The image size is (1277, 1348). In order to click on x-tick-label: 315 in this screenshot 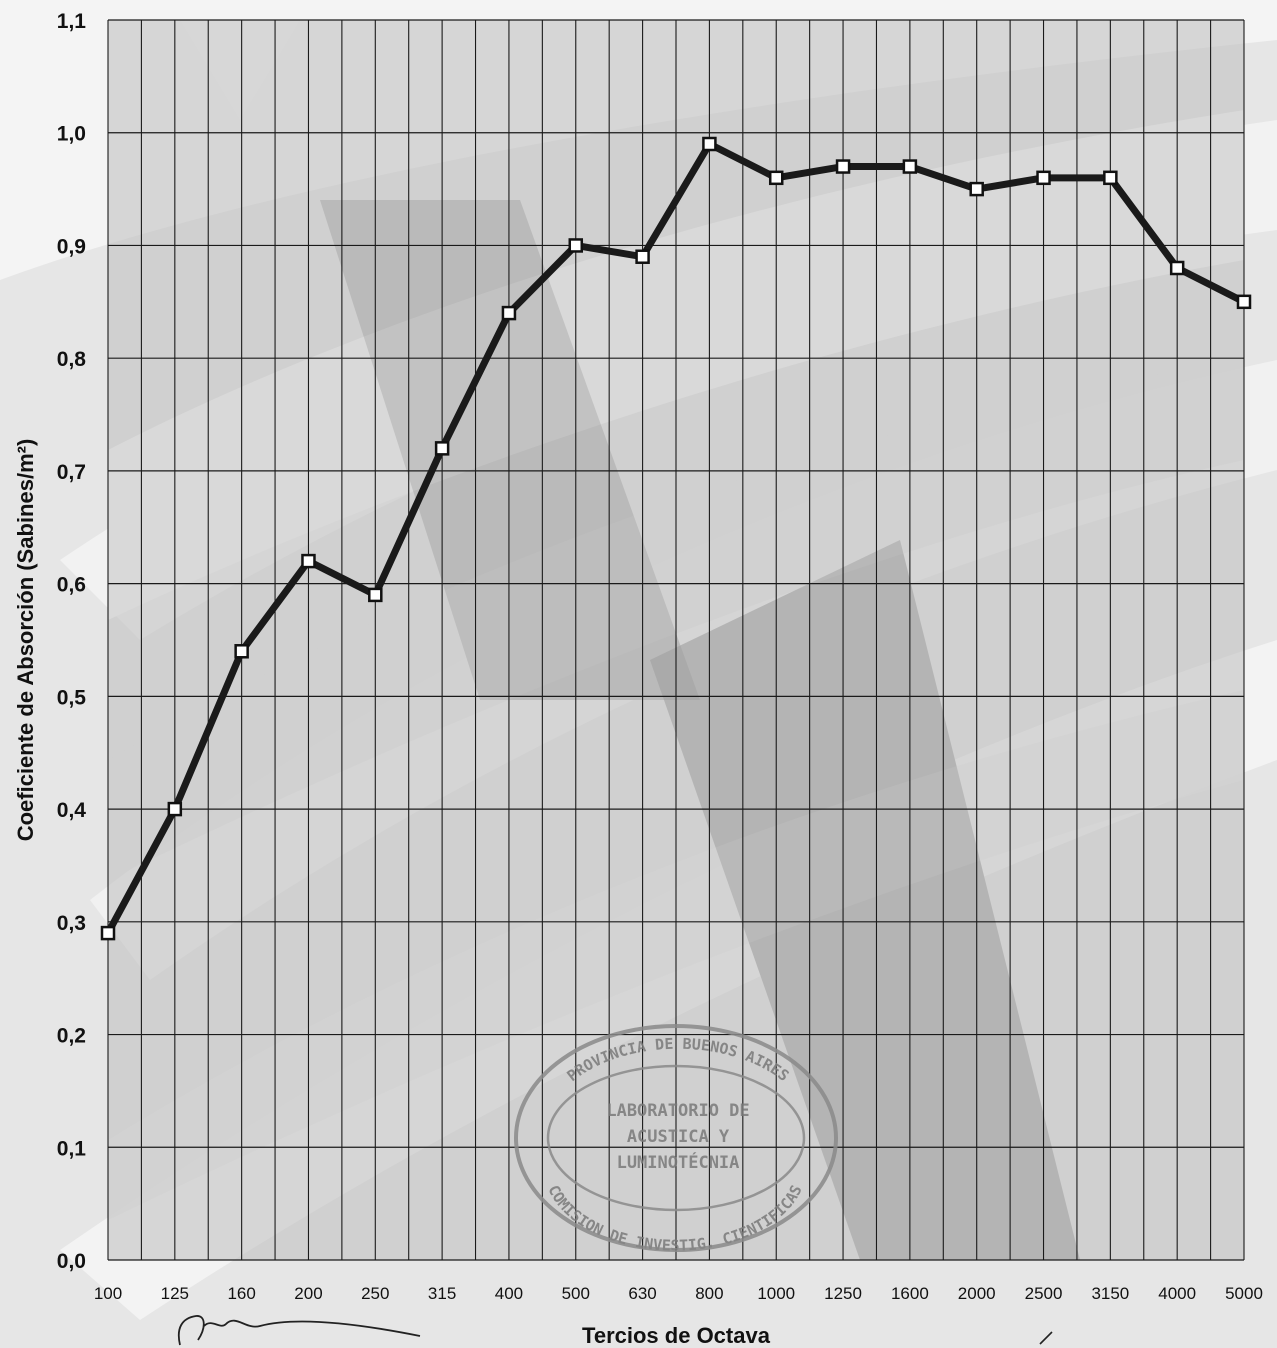, I will do `click(442, 1293)`.